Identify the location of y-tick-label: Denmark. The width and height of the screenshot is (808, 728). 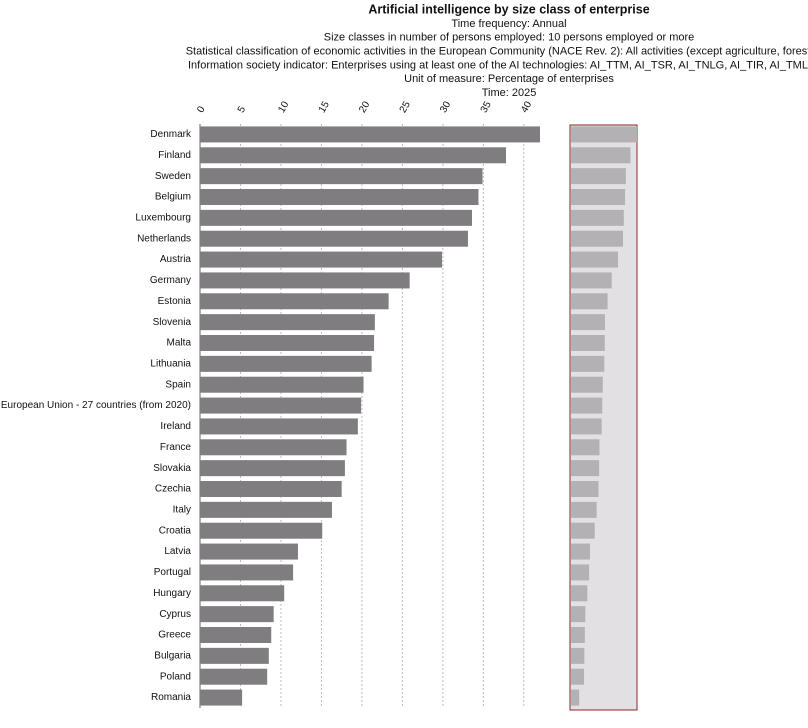
(171, 134).